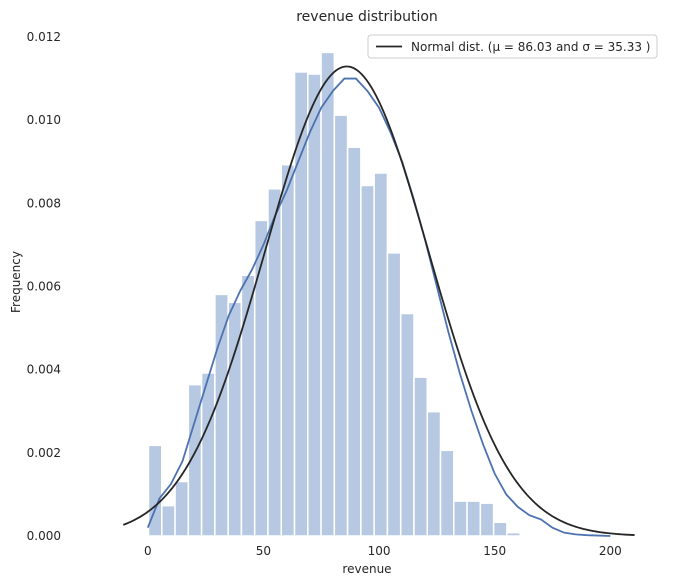 The height and width of the screenshot is (585, 675). I want to click on y-tick-label: 0.012, so click(44, 37).